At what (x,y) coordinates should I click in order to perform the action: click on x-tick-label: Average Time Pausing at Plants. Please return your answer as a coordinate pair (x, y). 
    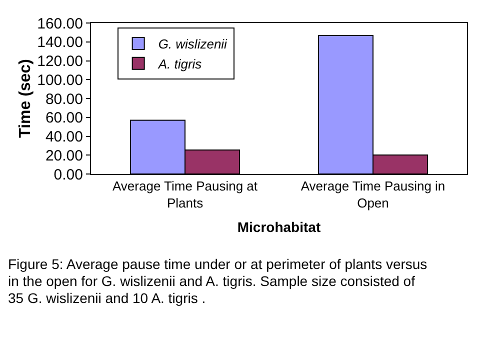
    Looking at the image, I should click on (185, 194).